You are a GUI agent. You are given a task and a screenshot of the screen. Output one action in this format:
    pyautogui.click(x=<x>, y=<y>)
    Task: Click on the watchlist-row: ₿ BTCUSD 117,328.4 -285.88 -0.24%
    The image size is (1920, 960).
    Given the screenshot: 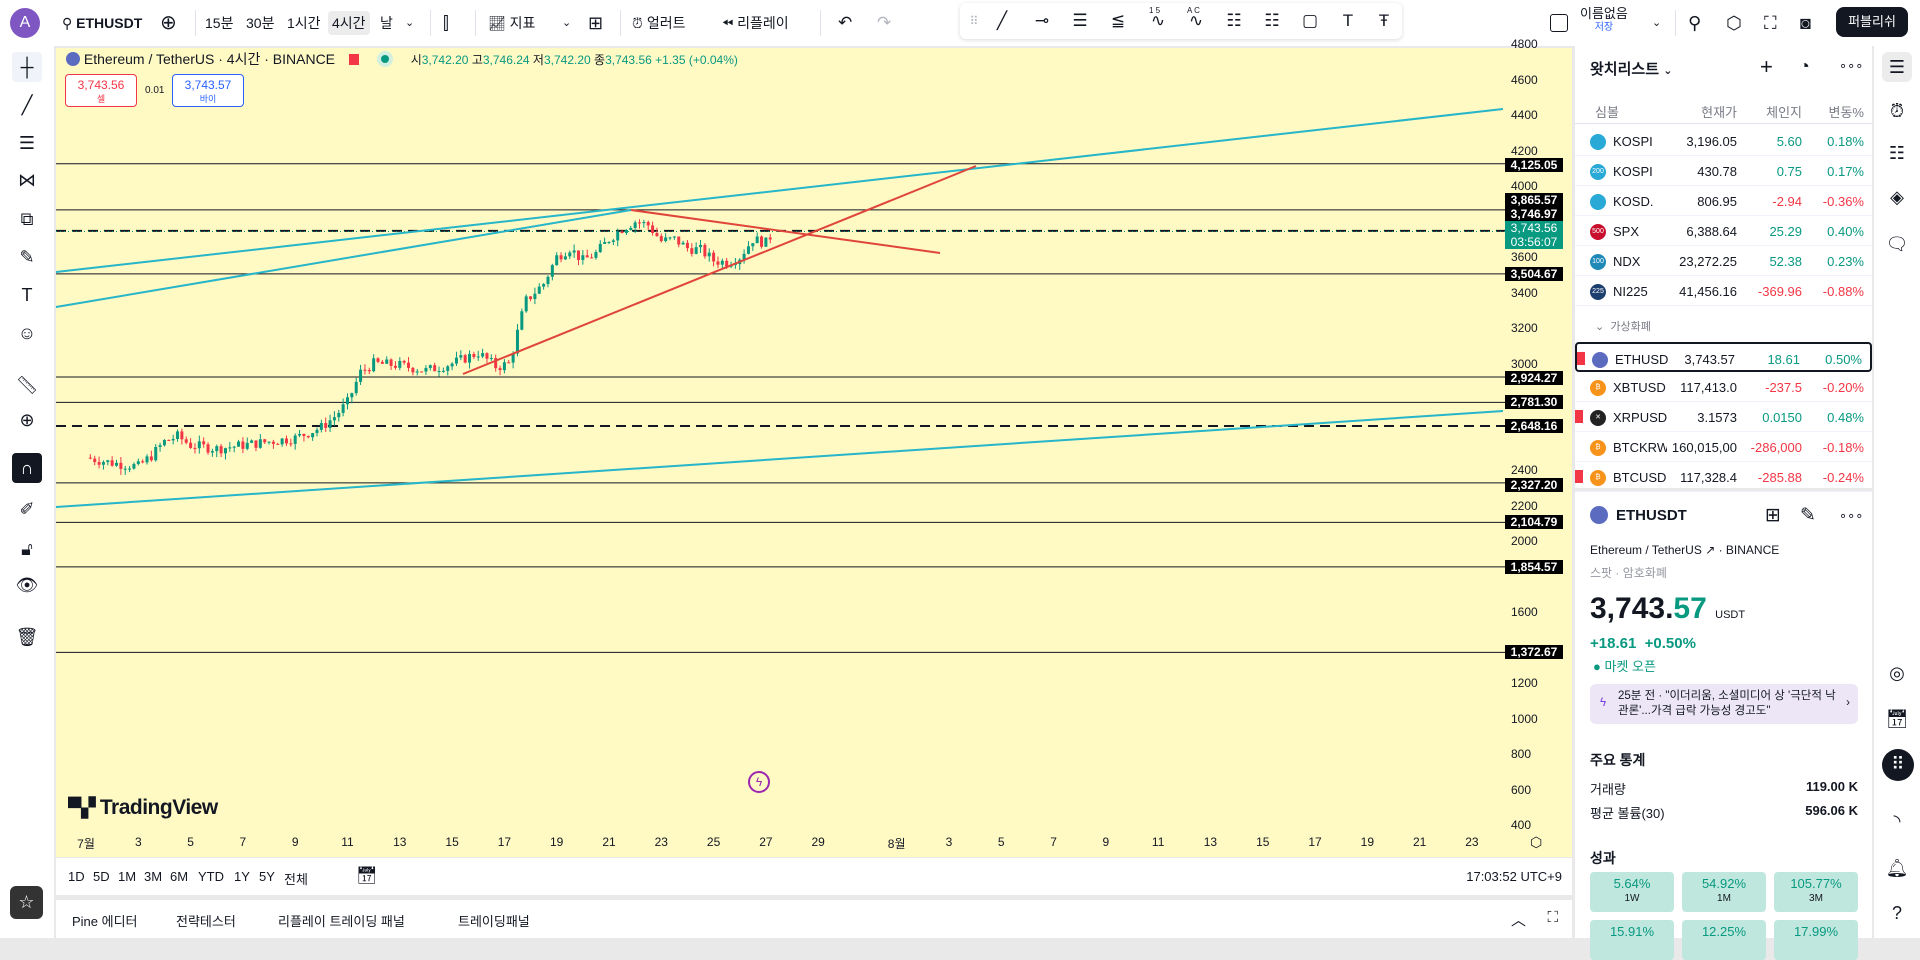 What is the action you would take?
    pyautogui.click(x=1723, y=477)
    